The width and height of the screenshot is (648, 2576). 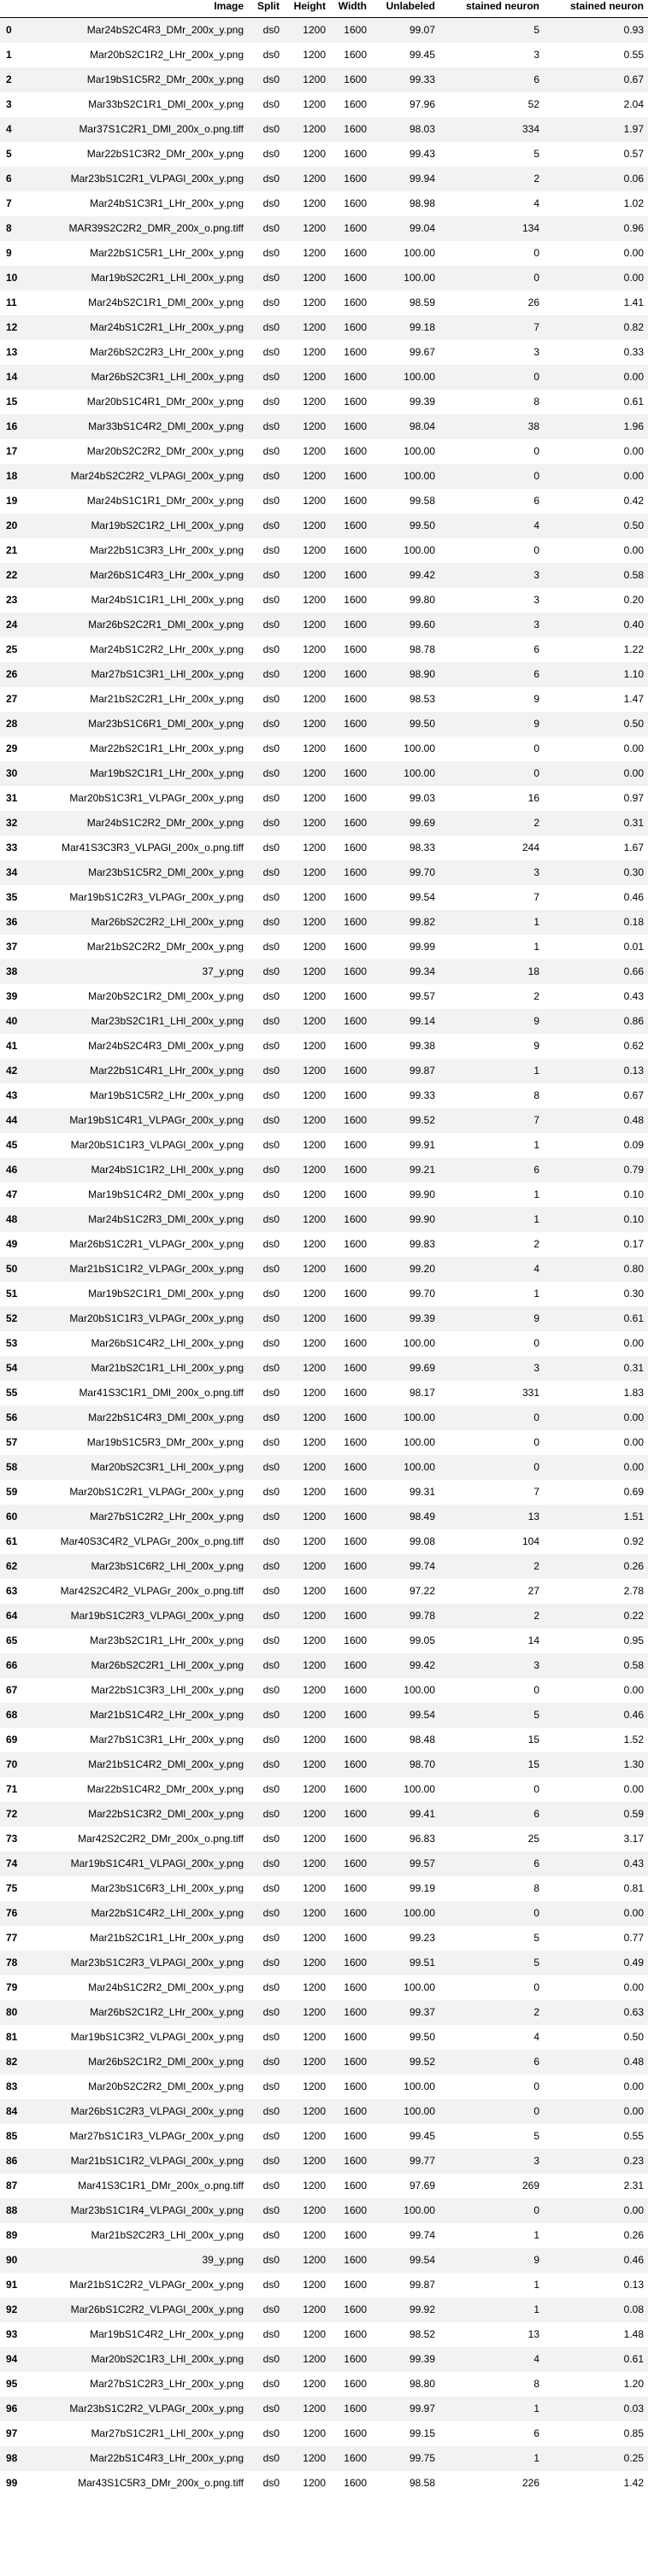 I want to click on unlabeled-cell: 99.69, so click(x=422, y=823).